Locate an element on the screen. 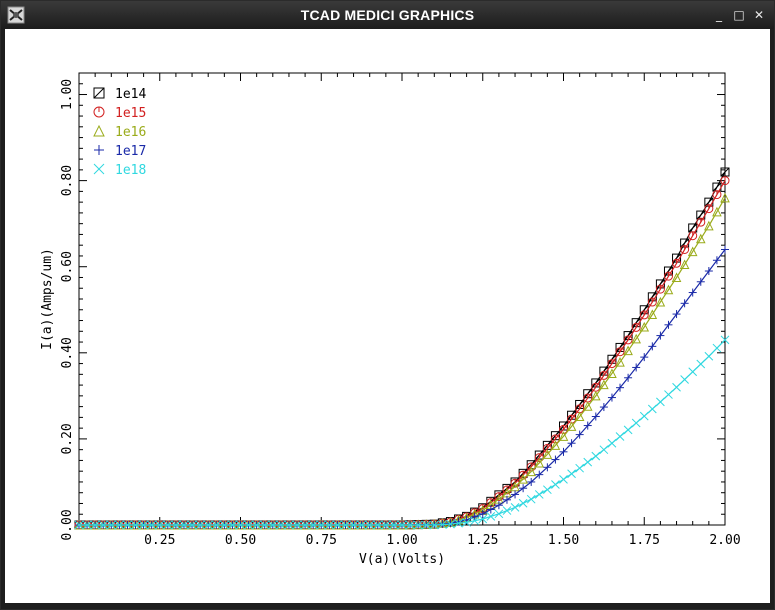 The height and width of the screenshot is (610, 775). maximize-button: □ is located at coordinates (739, 15).